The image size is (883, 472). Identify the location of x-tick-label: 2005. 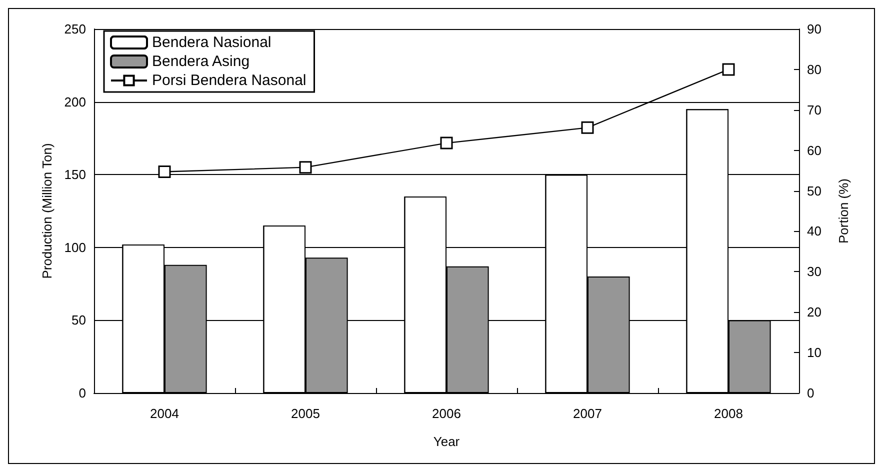
(305, 413).